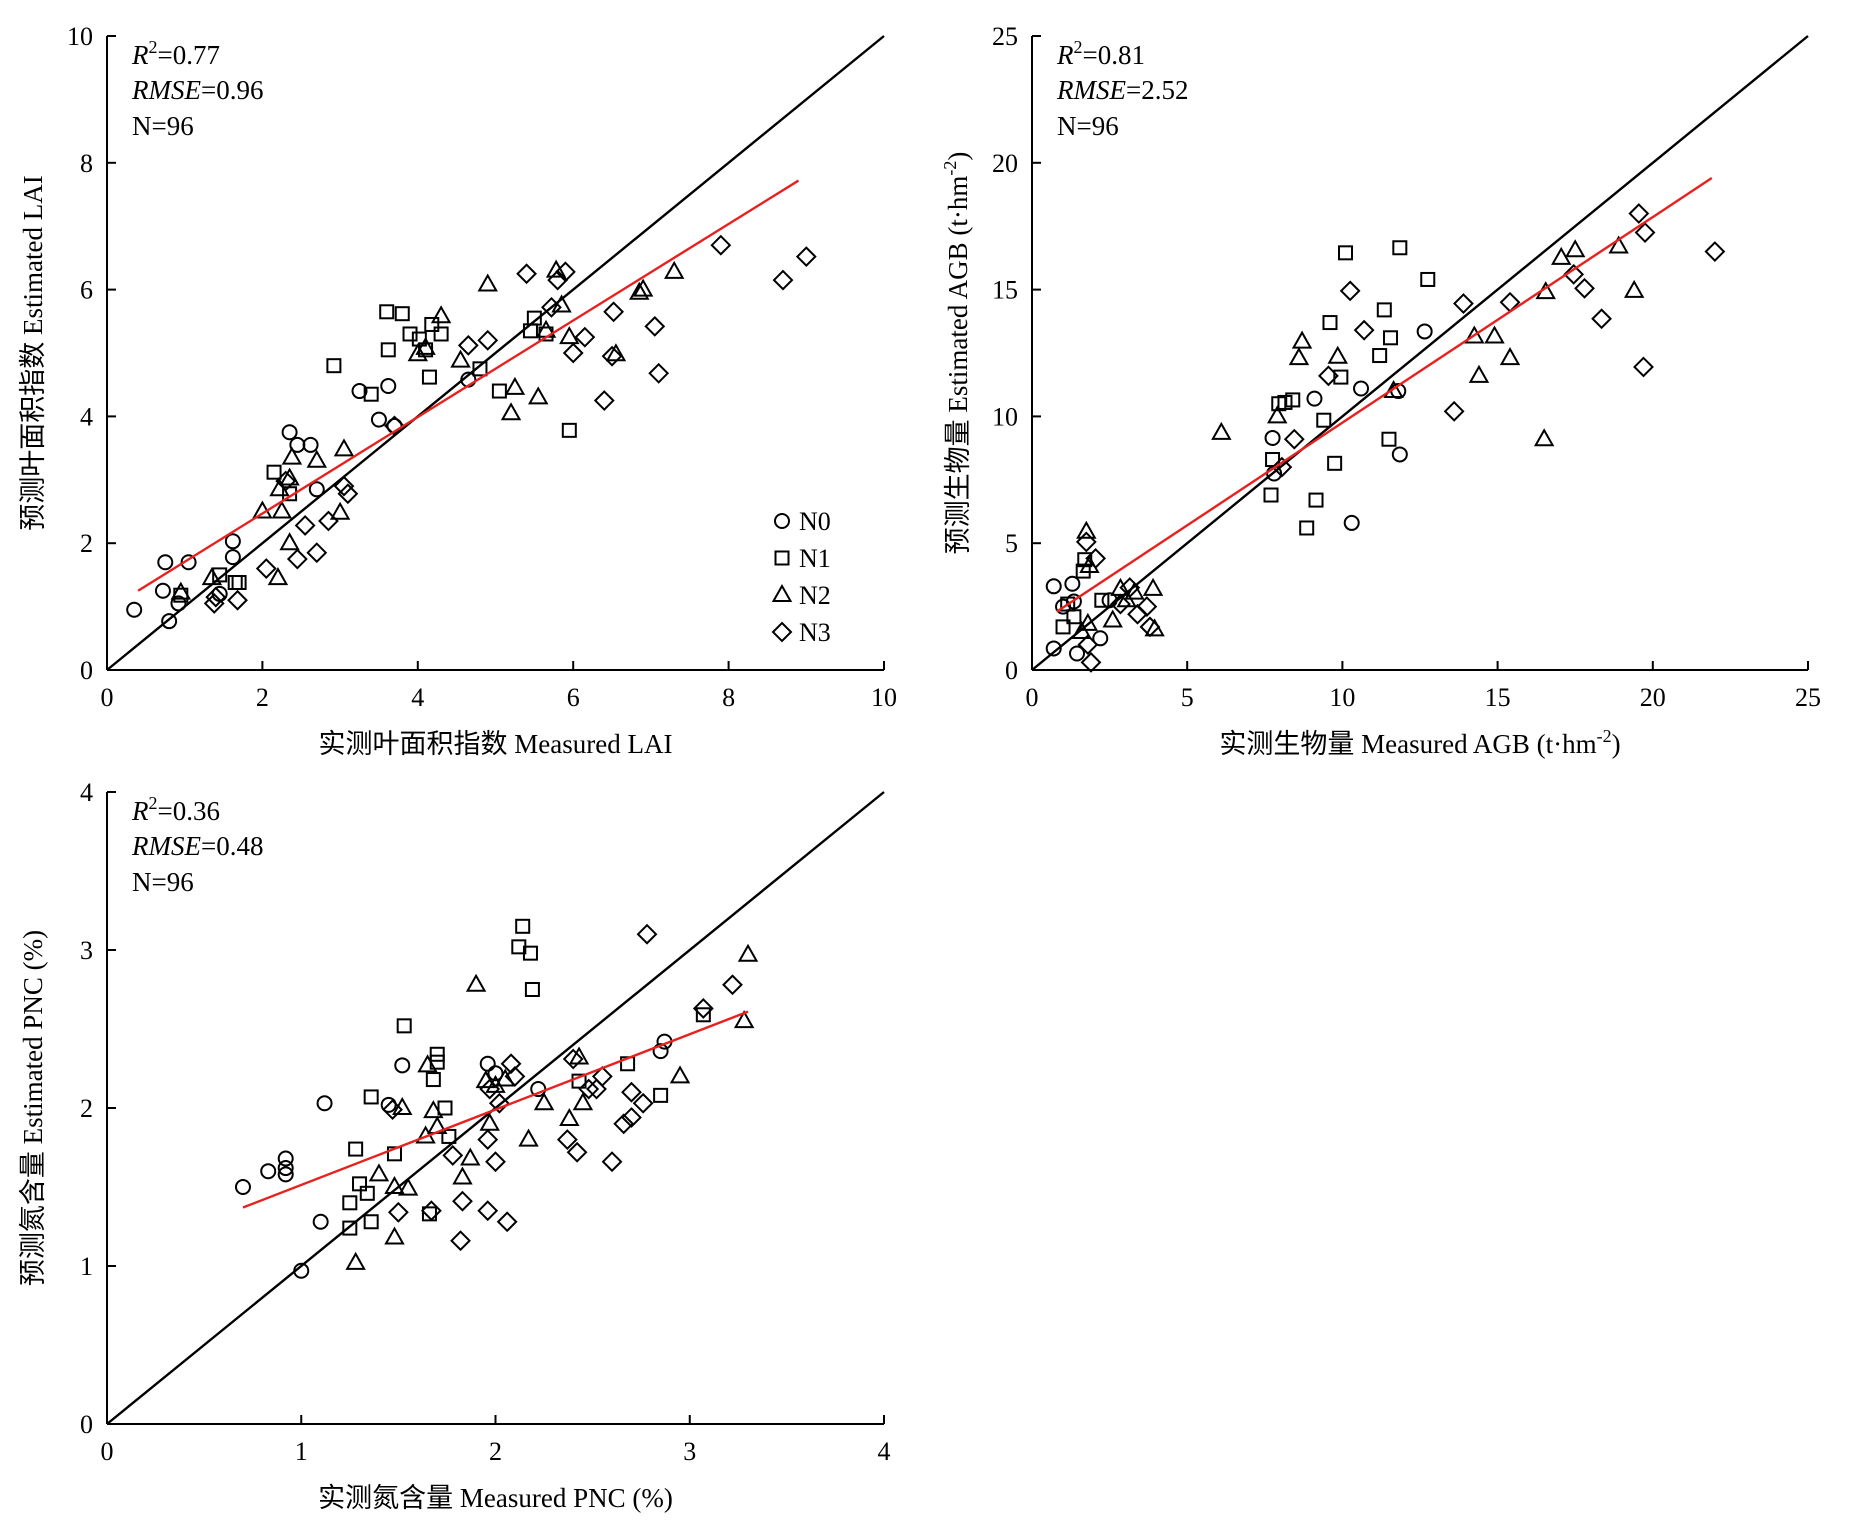  Describe the element at coordinates (1114, 55) in the screenshot. I see `r-squared-value: =0.81` at that location.